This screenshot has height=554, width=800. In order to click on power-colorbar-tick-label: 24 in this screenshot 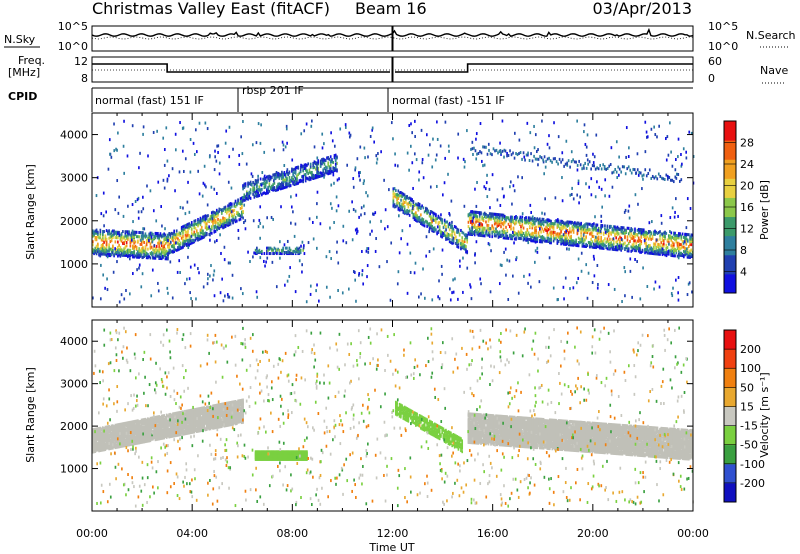, I will do `click(747, 164)`.